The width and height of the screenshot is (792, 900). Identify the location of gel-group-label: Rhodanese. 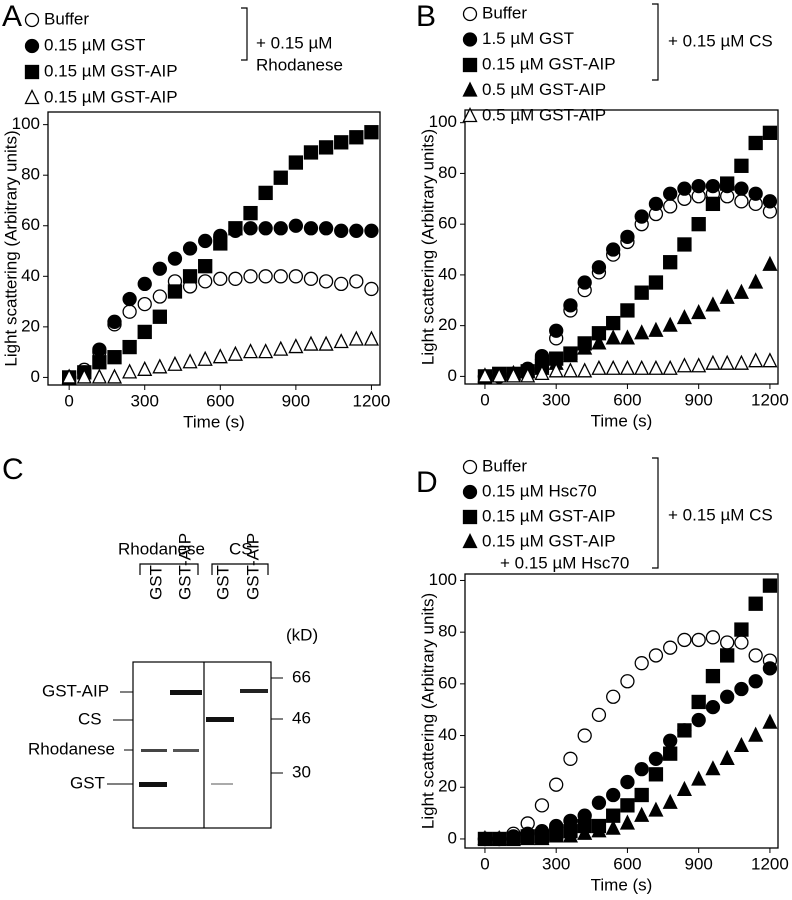
(161, 548).